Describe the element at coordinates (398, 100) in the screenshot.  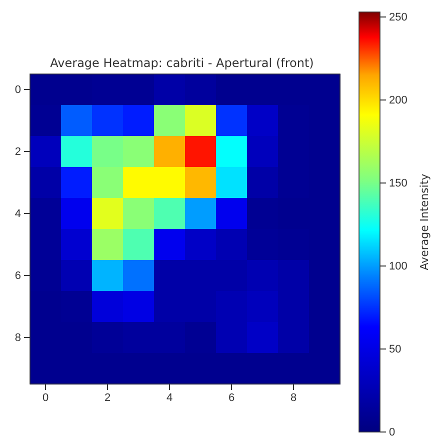
I see `color-bar-label: 200` at that location.